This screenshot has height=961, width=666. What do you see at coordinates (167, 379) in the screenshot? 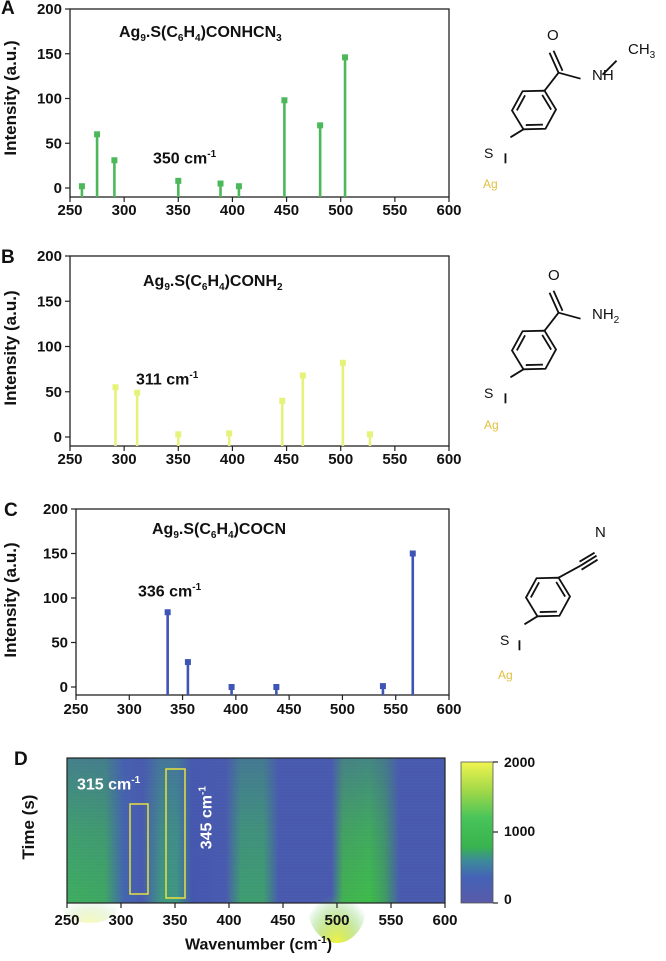
I see `panel-b-annotation: 311 cm-1` at bounding box center [167, 379].